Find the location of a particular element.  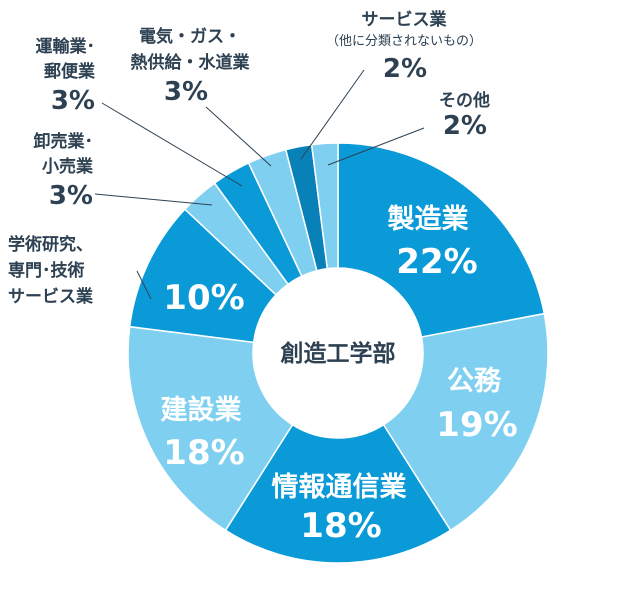

leader-line-others is located at coordinates (376, 146).